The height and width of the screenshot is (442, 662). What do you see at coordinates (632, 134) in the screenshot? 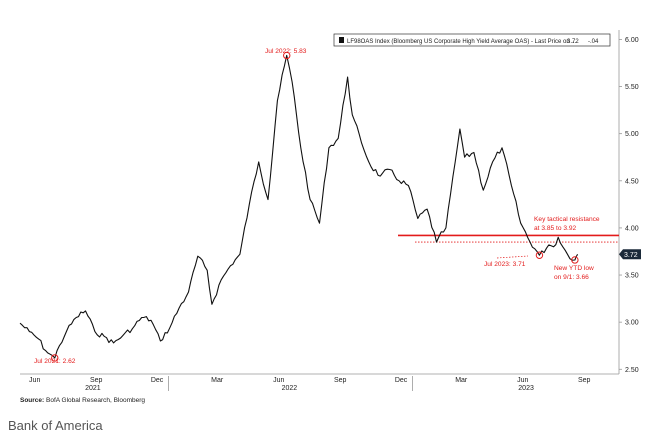
I see `y-tick-label: 5.00` at bounding box center [632, 134].